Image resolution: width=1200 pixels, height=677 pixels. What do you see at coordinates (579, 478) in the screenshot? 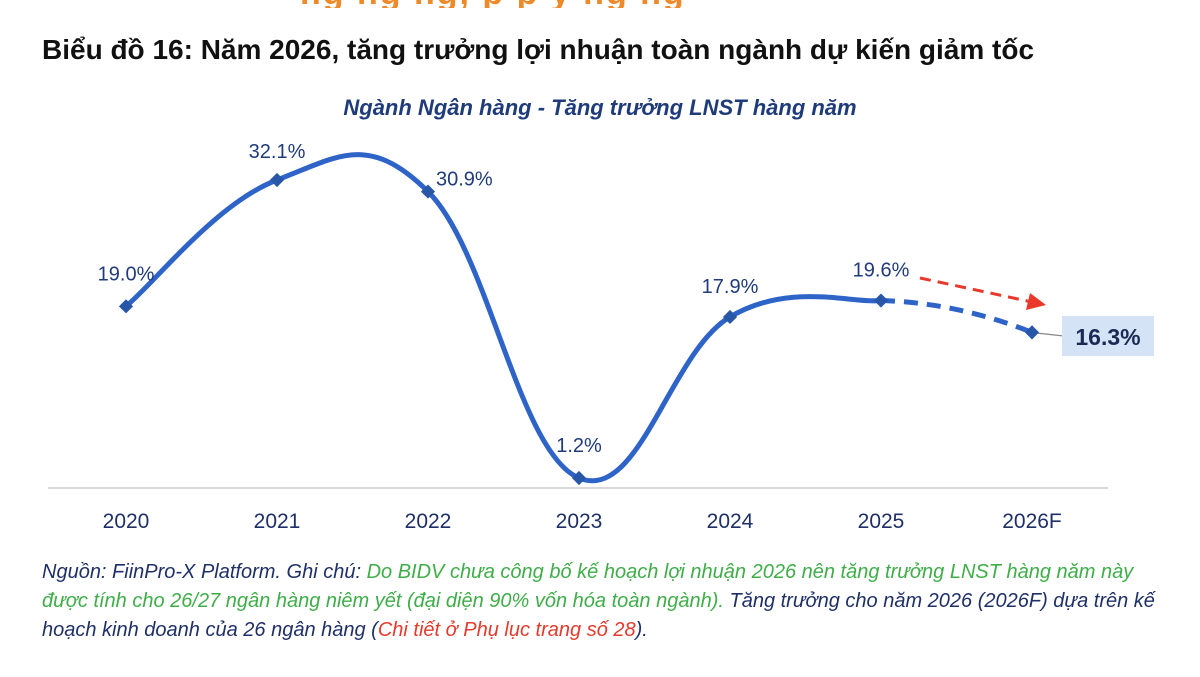
I see `data-point-2023` at bounding box center [579, 478].